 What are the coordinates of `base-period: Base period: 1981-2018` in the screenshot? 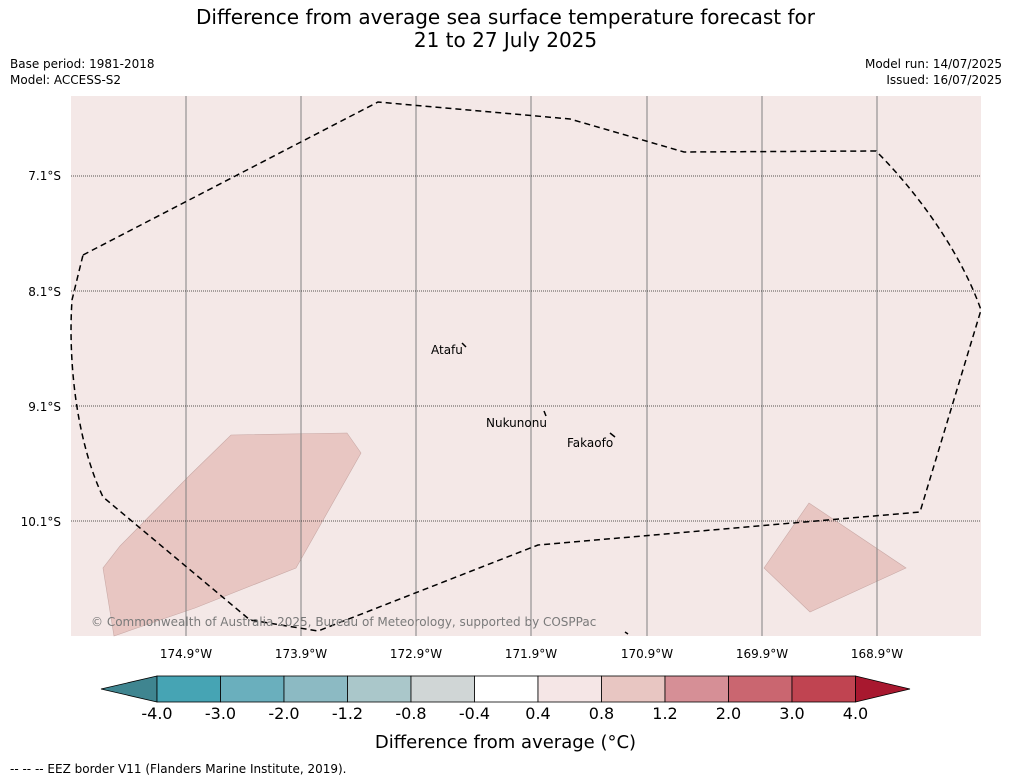 It's located at (82, 64).